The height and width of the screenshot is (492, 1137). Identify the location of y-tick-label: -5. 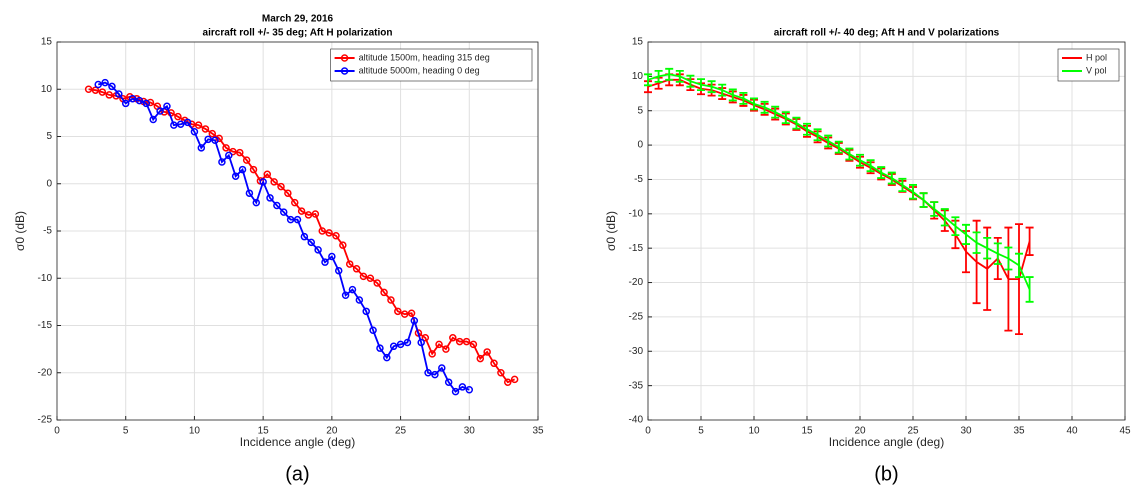
(638, 179).